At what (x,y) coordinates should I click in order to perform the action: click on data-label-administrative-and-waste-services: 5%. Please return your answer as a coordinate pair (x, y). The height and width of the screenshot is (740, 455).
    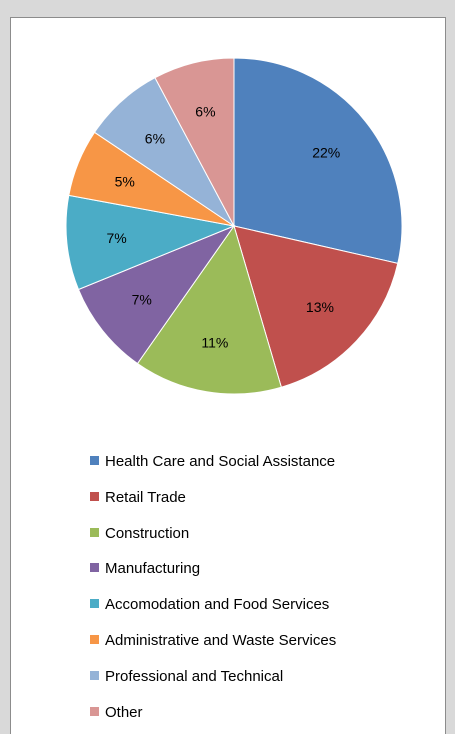
    Looking at the image, I should click on (125, 181).